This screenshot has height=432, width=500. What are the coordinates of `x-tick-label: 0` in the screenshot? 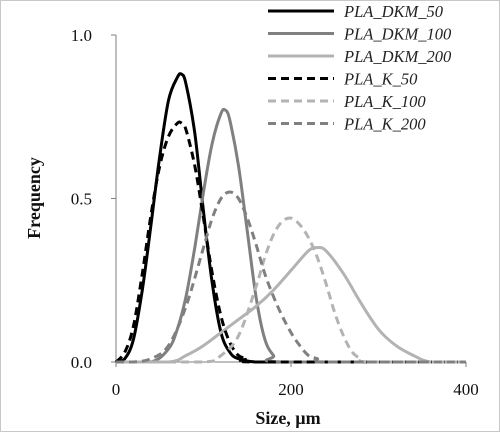 It's located at (116, 389).